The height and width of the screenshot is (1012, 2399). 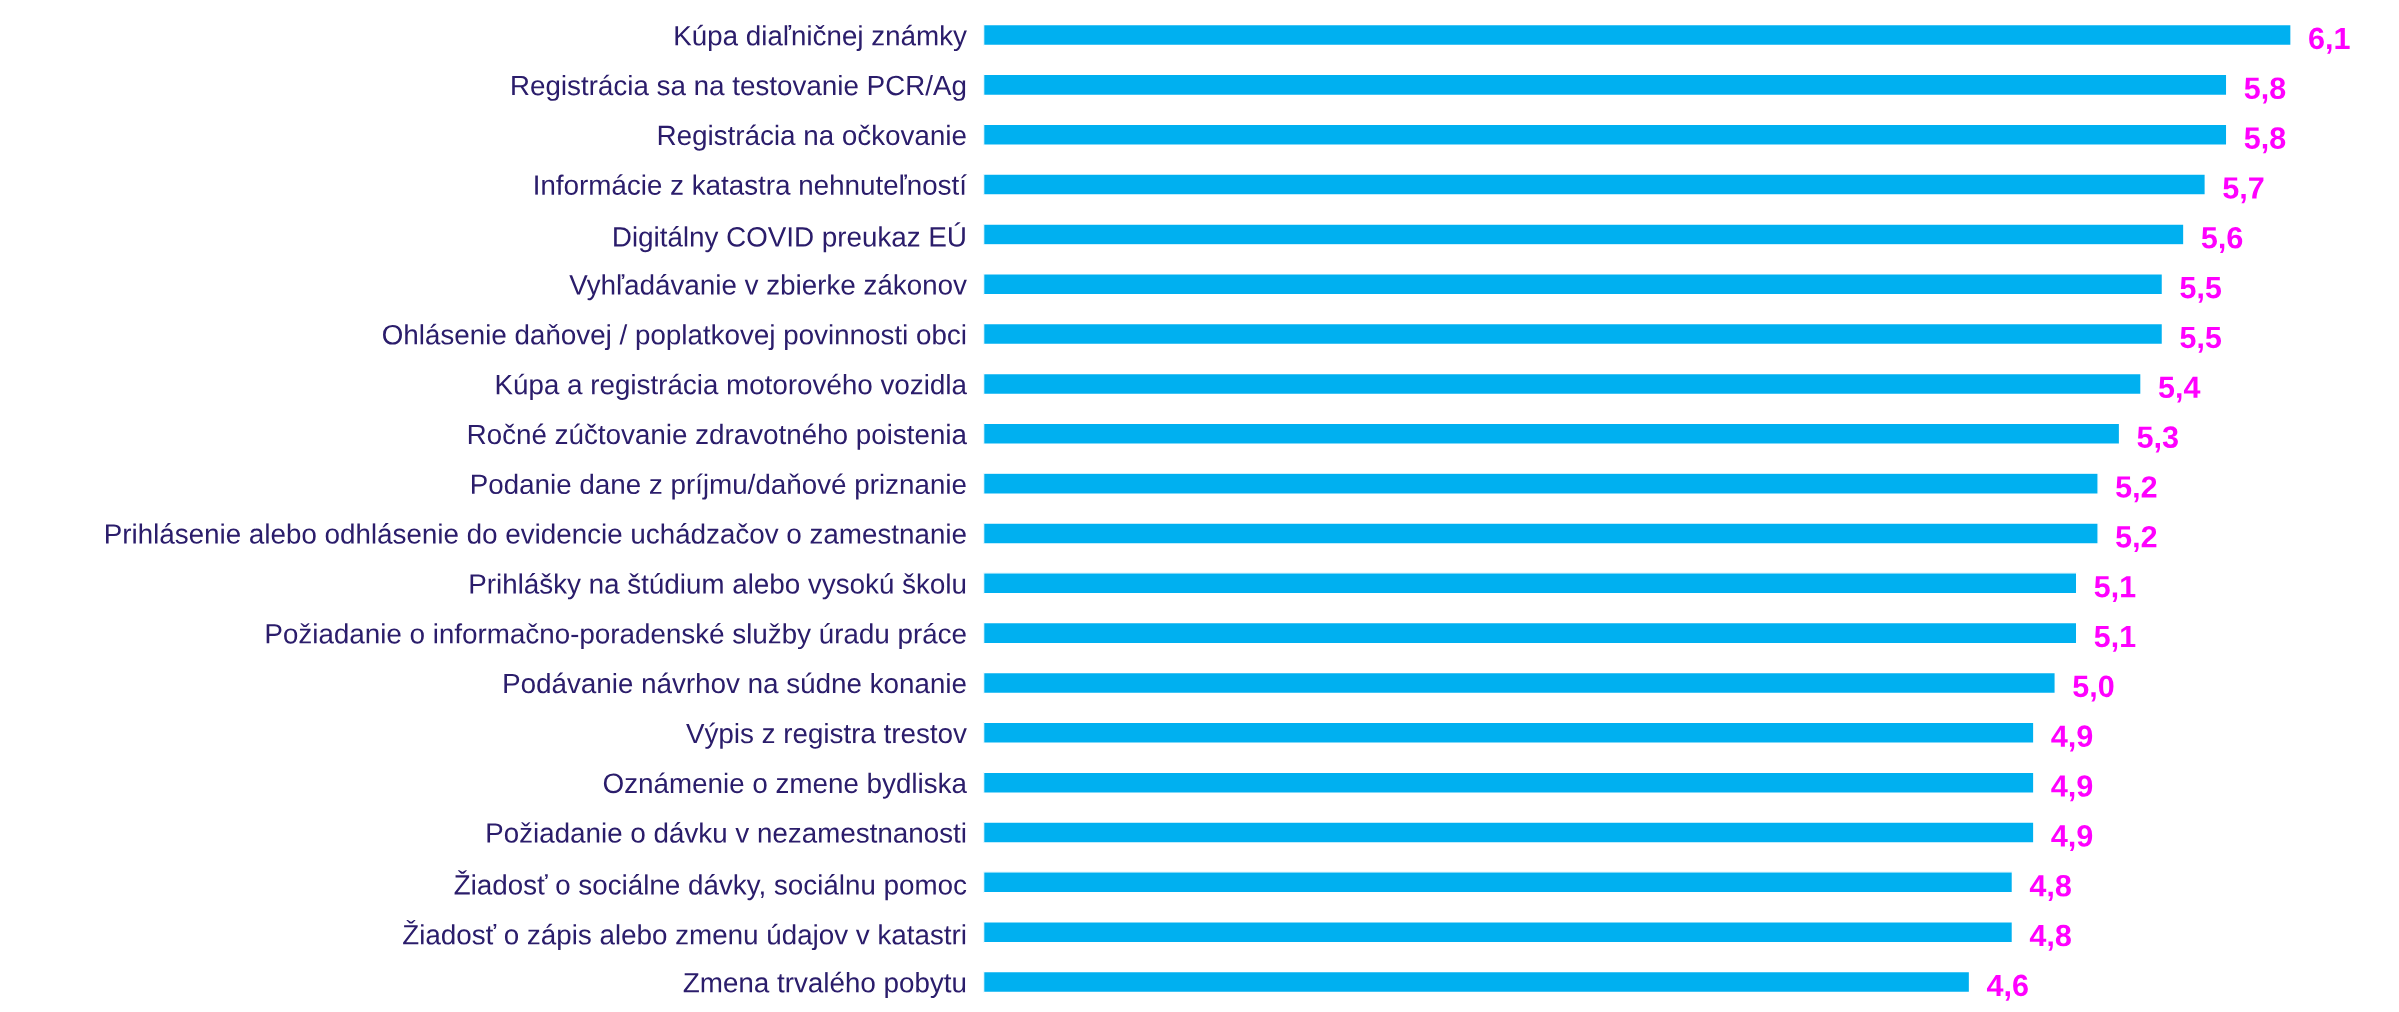 What do you see at coordinates (789, 237) in the screenshot?
I see `y-tick-label: Digitálny COVID preukaz EÚ` at bounding box center [789, 237].